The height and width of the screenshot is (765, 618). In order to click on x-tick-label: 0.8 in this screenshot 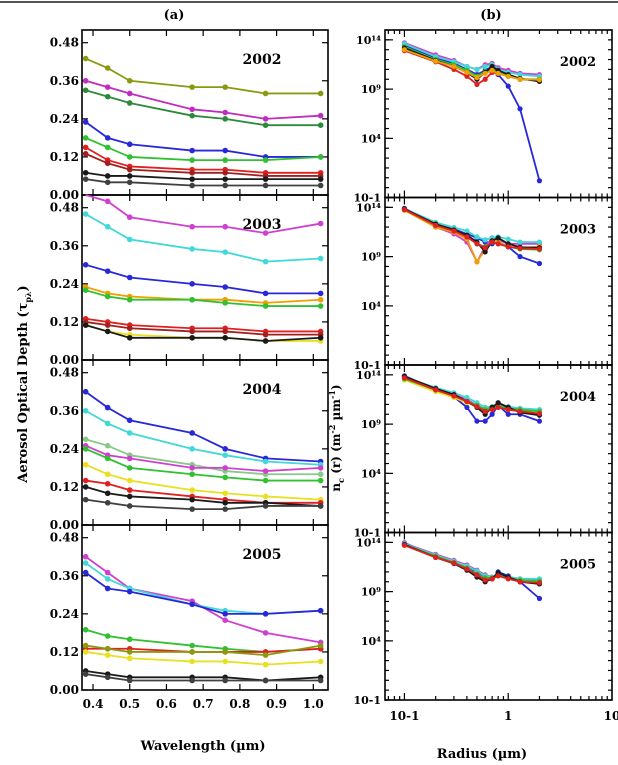, I will do `click(239, 704)`.